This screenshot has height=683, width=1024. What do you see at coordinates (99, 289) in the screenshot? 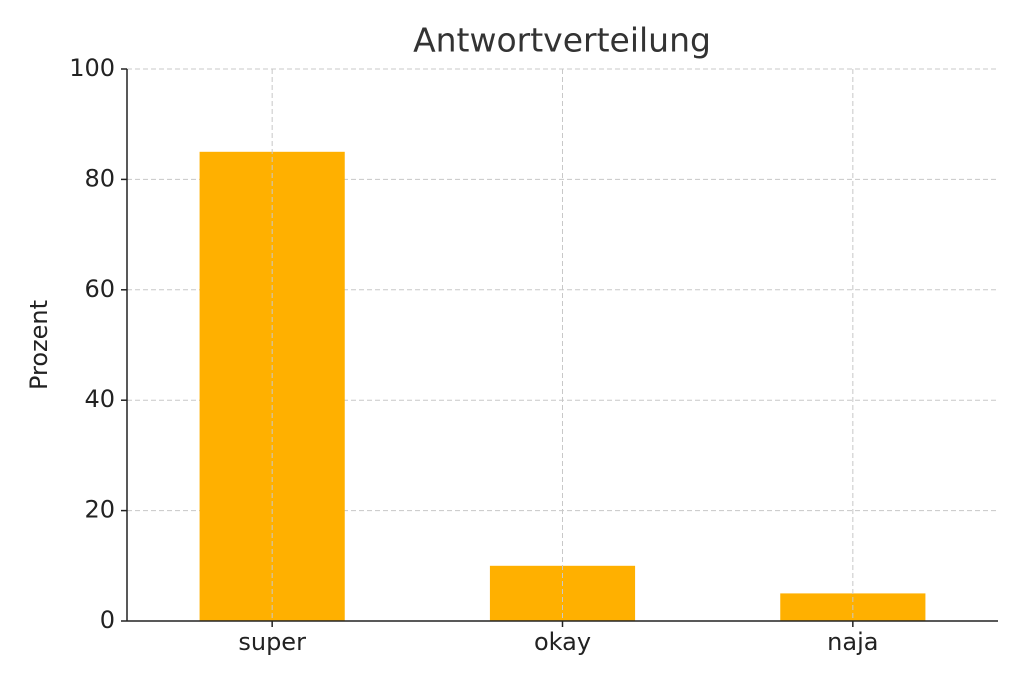
I see `y-tick-label: 60` at bounding box center [99, 289].